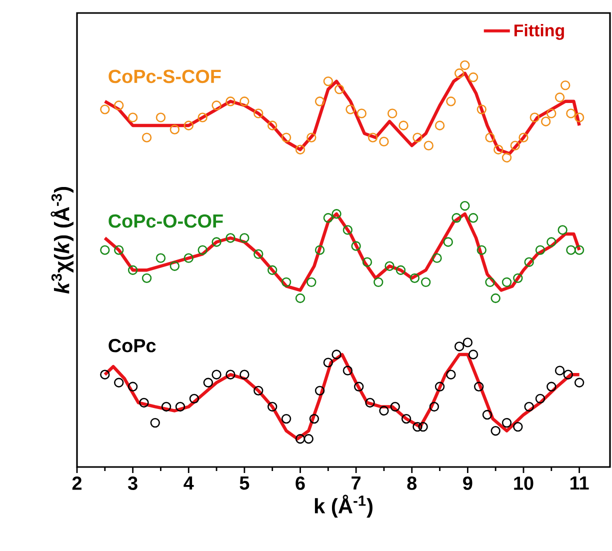  I want to click on x-tick-label: 5, so click(245, 483).